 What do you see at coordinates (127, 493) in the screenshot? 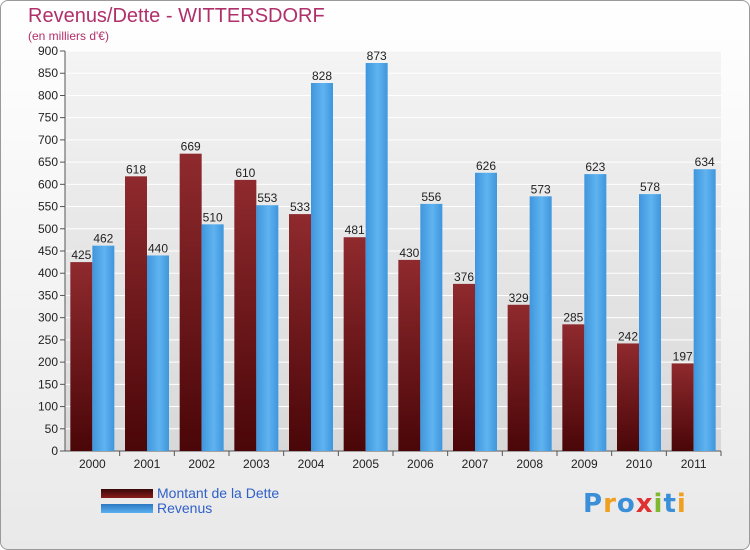
I see `legend-swatch-dette` at bounding box center [127, 493].